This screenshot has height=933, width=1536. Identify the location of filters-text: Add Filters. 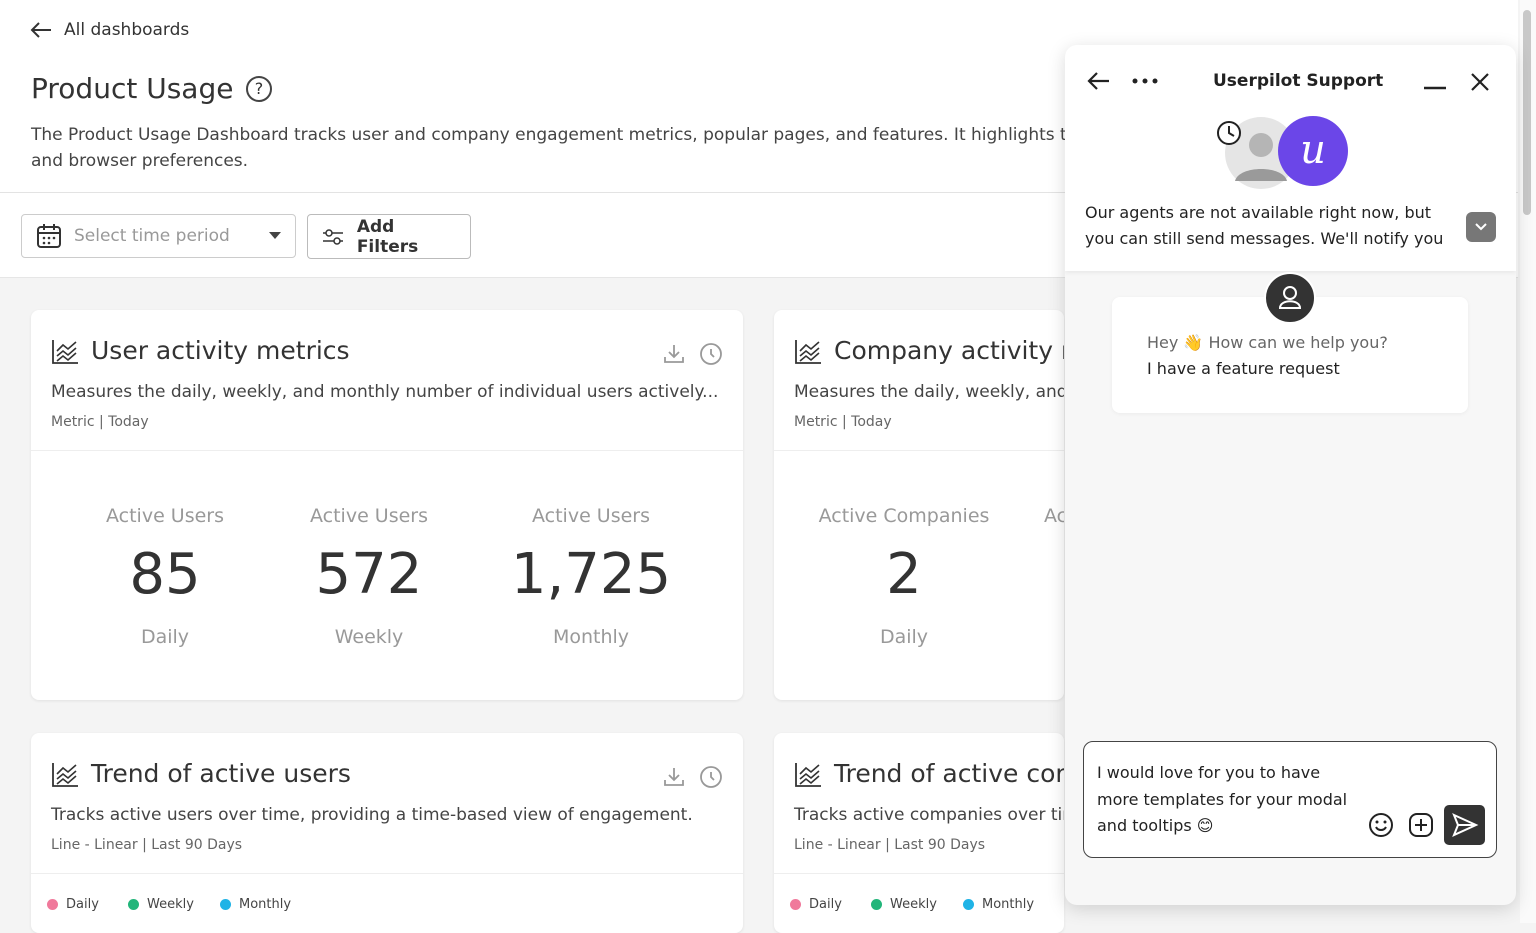
(387, 236).